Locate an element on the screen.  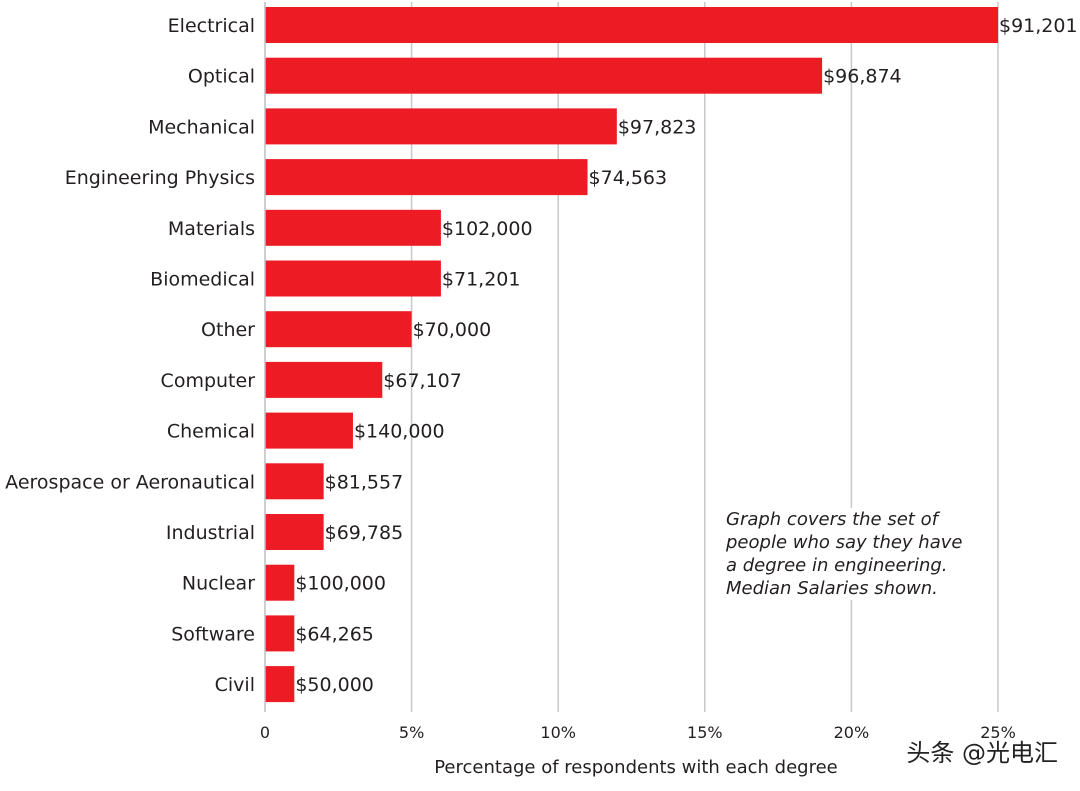
value-label: $69,785 is located at coordinates (364, 533).